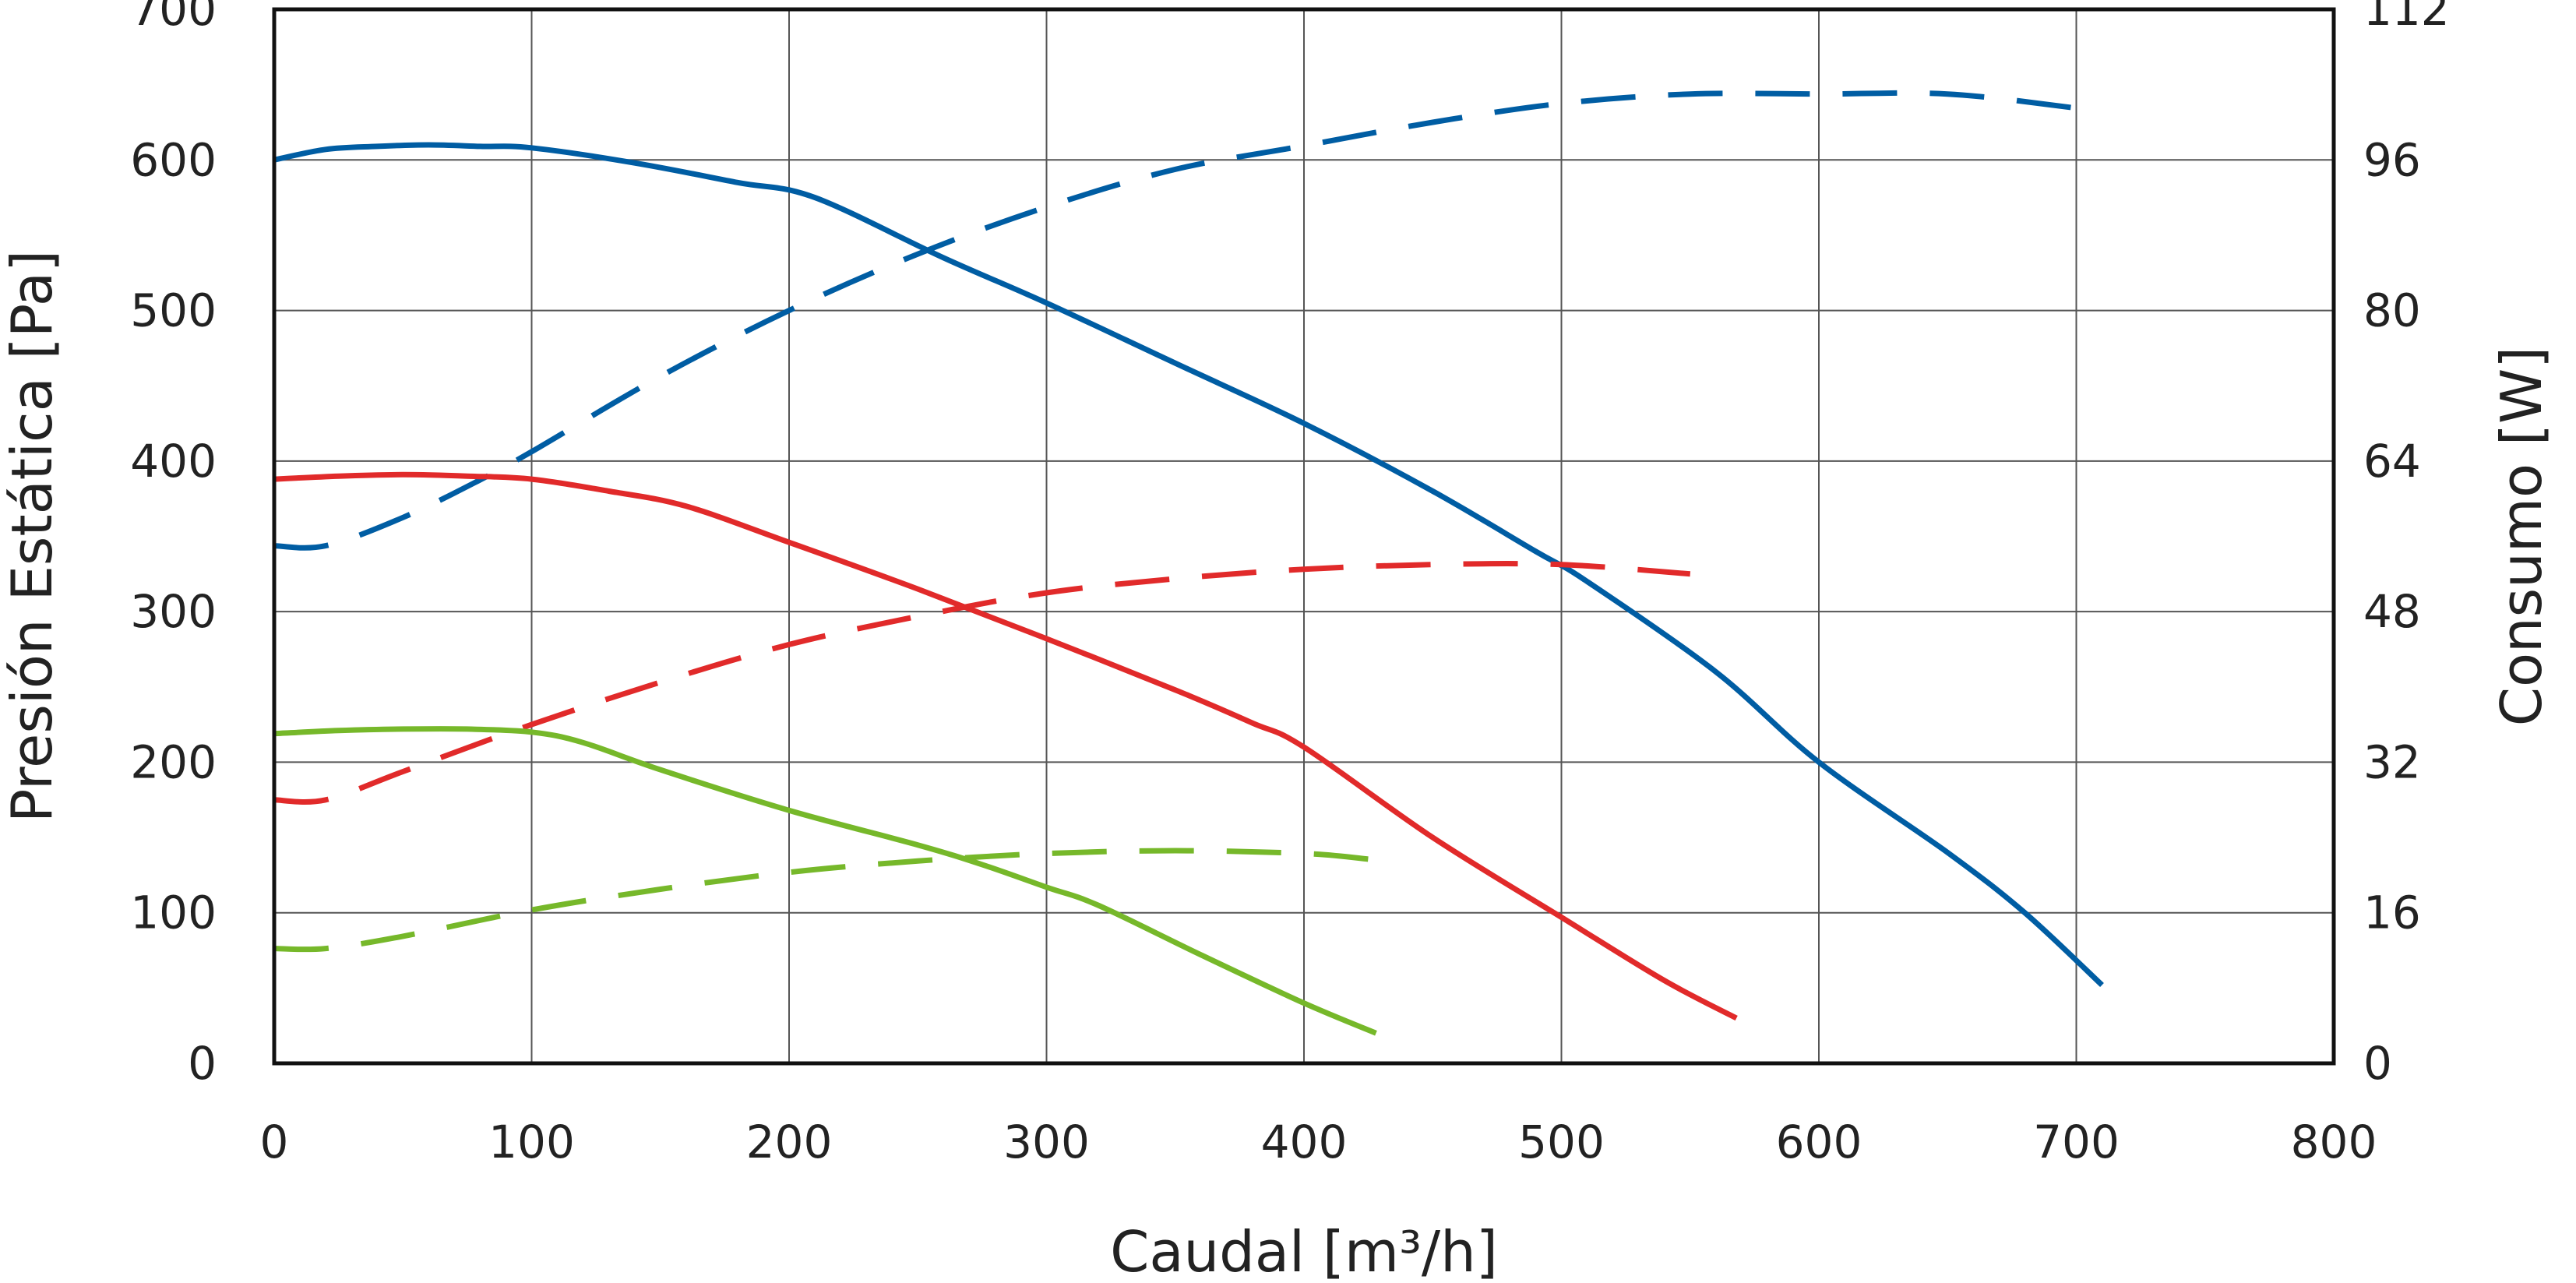 This screenshot has width=2576, height=1283. I want to click on bottom-axis-ticks: 0 100 200 300 400 500 600 700 800, so click(1318, 1142).